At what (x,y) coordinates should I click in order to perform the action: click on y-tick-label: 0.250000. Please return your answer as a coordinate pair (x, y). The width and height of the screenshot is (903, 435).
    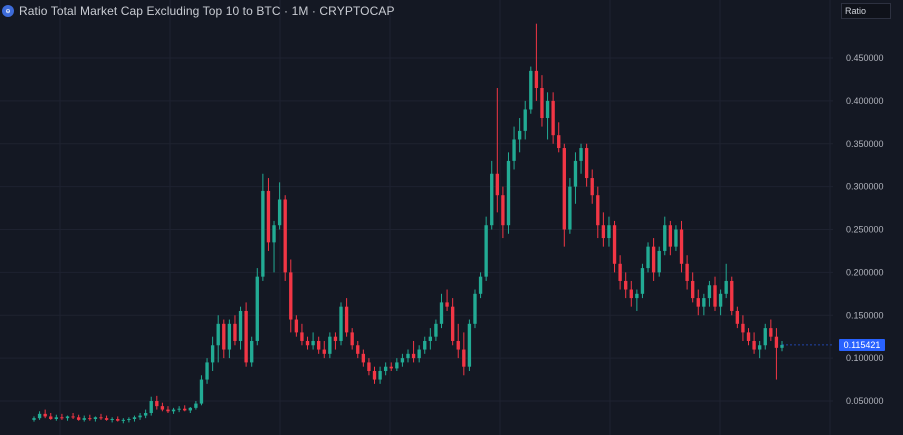
    Looking at the image, I should click on (865, 230).